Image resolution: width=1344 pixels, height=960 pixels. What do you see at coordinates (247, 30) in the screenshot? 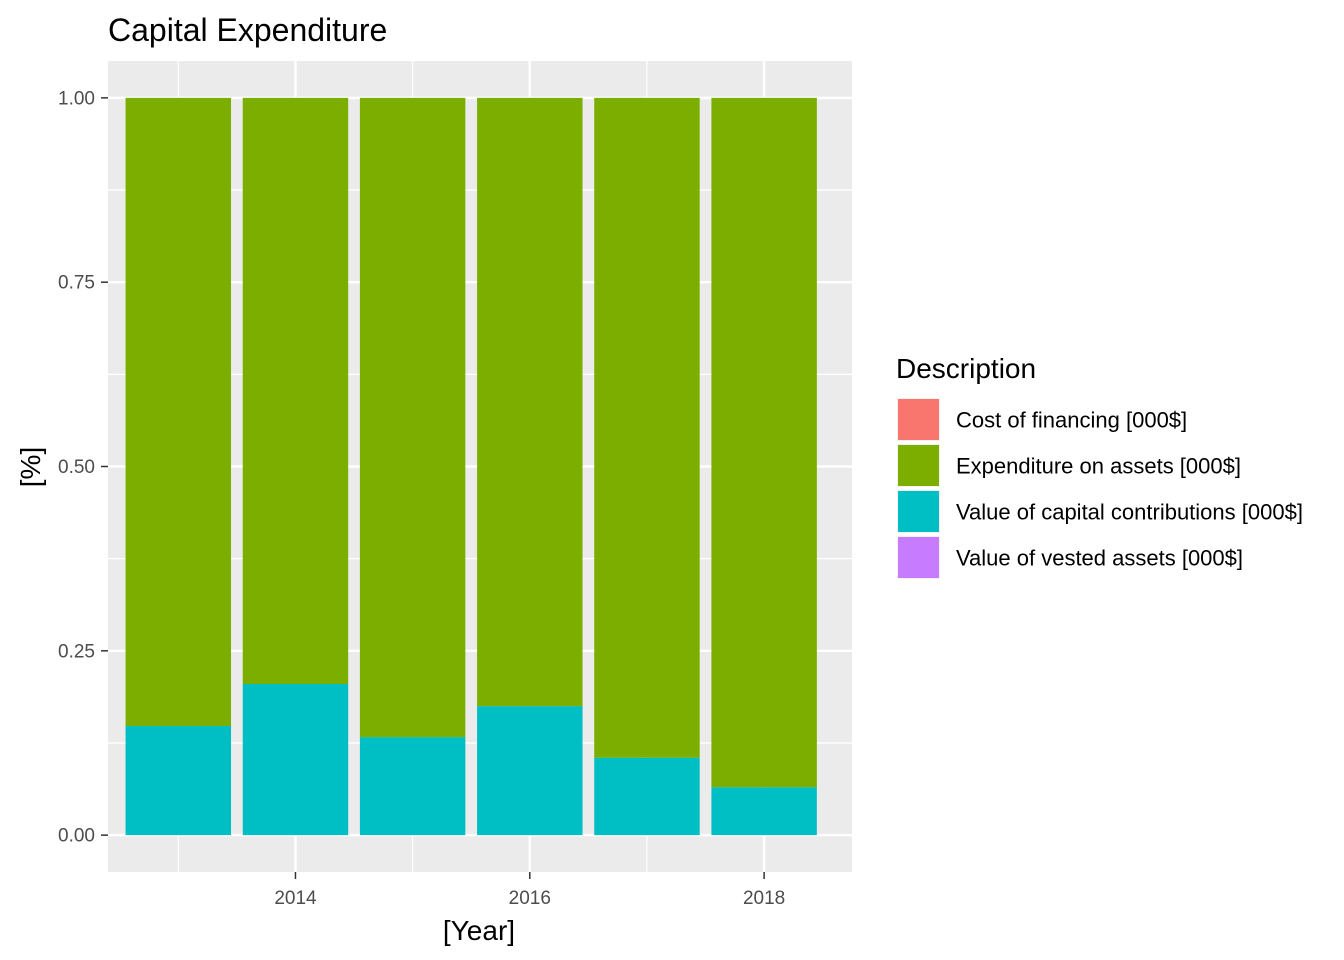
I see `chart-title: Capital Expenditure` at bounding box center [247, 30].